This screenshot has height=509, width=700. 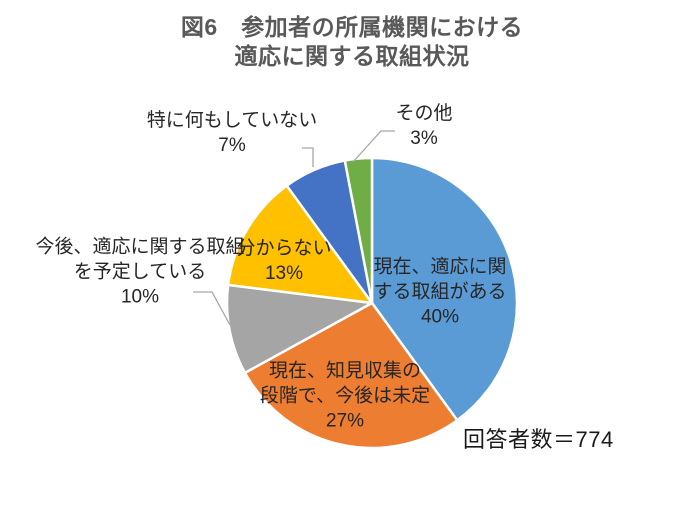 I want to click on slice-label-current-efforts: 現在、適応に関 する取組がある 40%, so click(x=440, y=292).